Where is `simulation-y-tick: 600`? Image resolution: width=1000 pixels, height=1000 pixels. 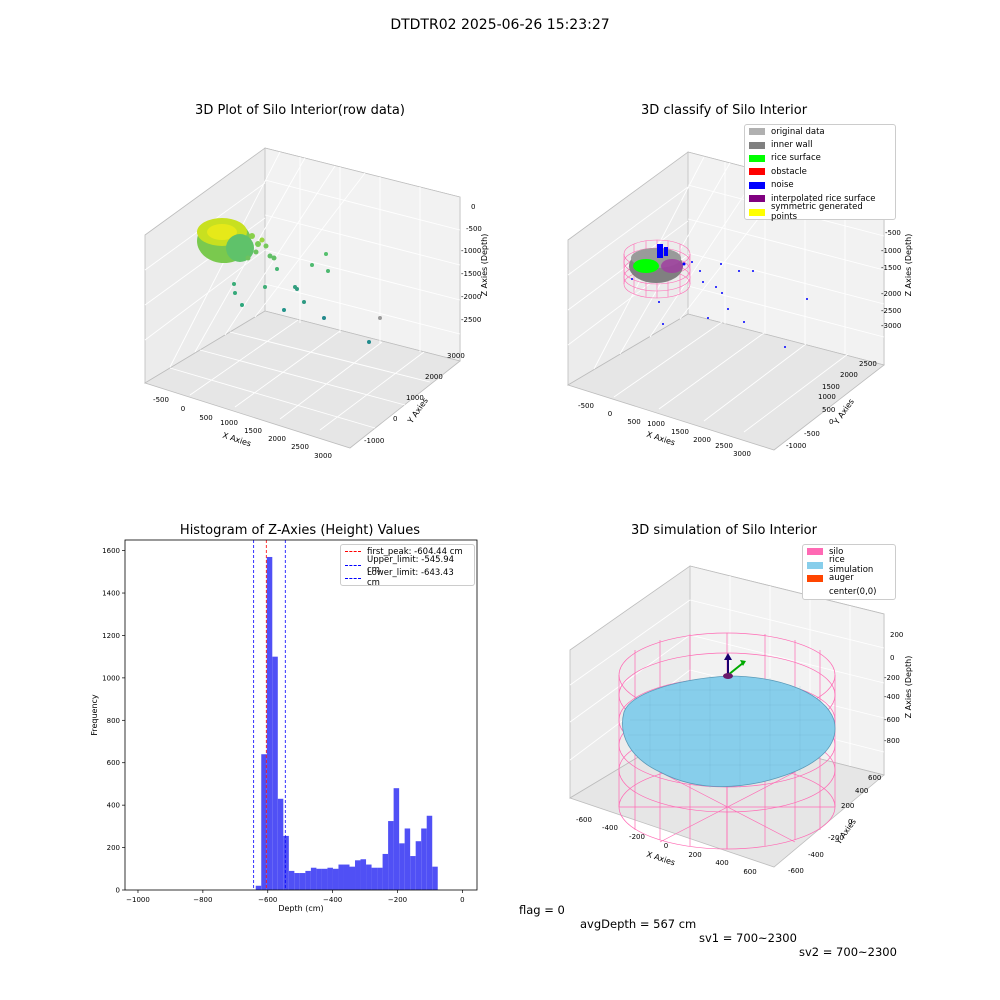 simulation-y-tick: 600 is located at coordinates (874, 778).